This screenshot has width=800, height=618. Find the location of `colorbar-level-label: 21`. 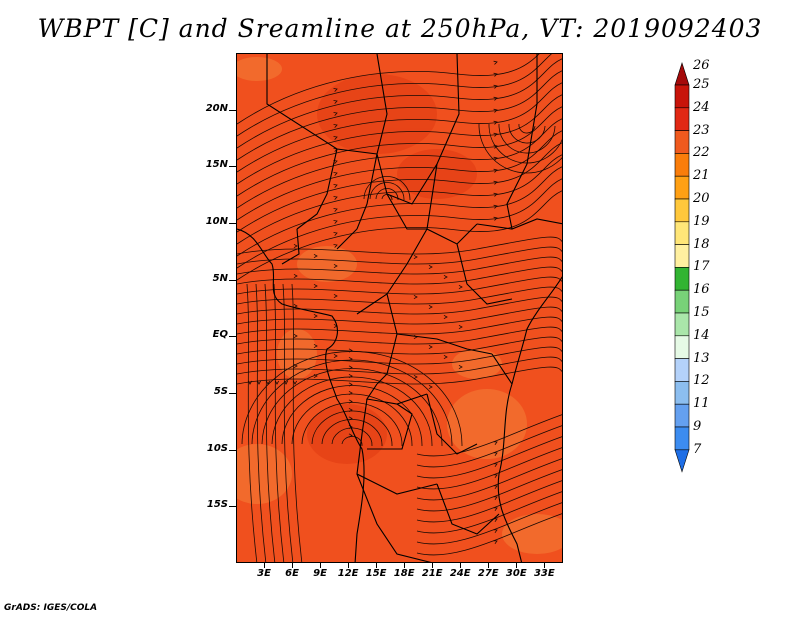

colorbar-level-label: 21 is located at coordinates (701, 176).